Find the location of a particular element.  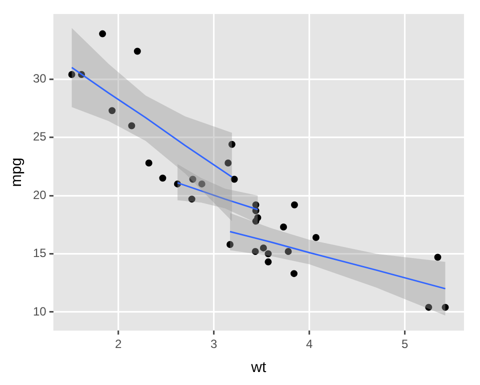

x-tick-label: 3 is located at coordinates (214, 344).